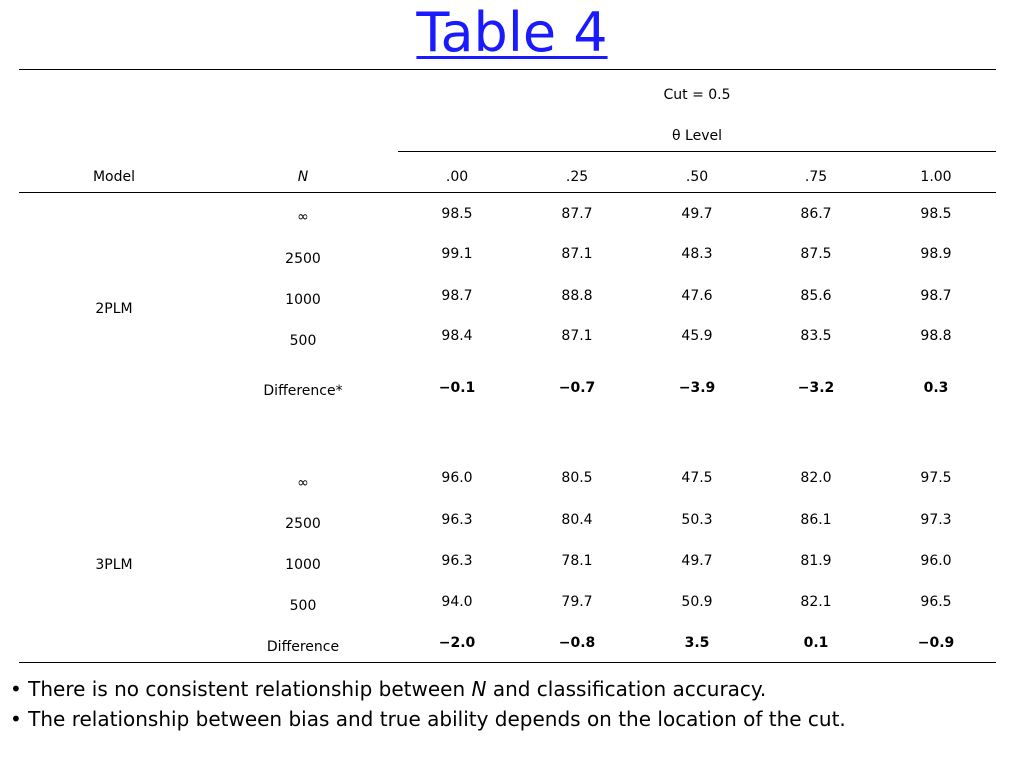  What do you see at coordinates (457, 177) in the screenshot?
I see `theta-level-header: .00` at bounding box center [457, 177].